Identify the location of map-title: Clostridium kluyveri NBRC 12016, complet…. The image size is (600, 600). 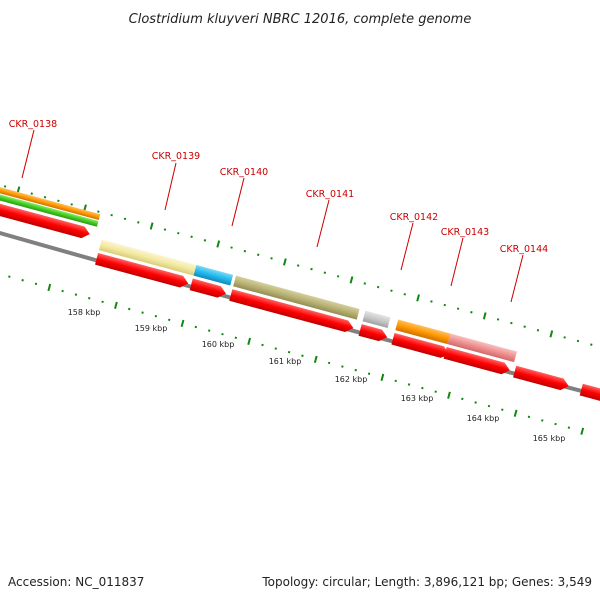
(300, 19).